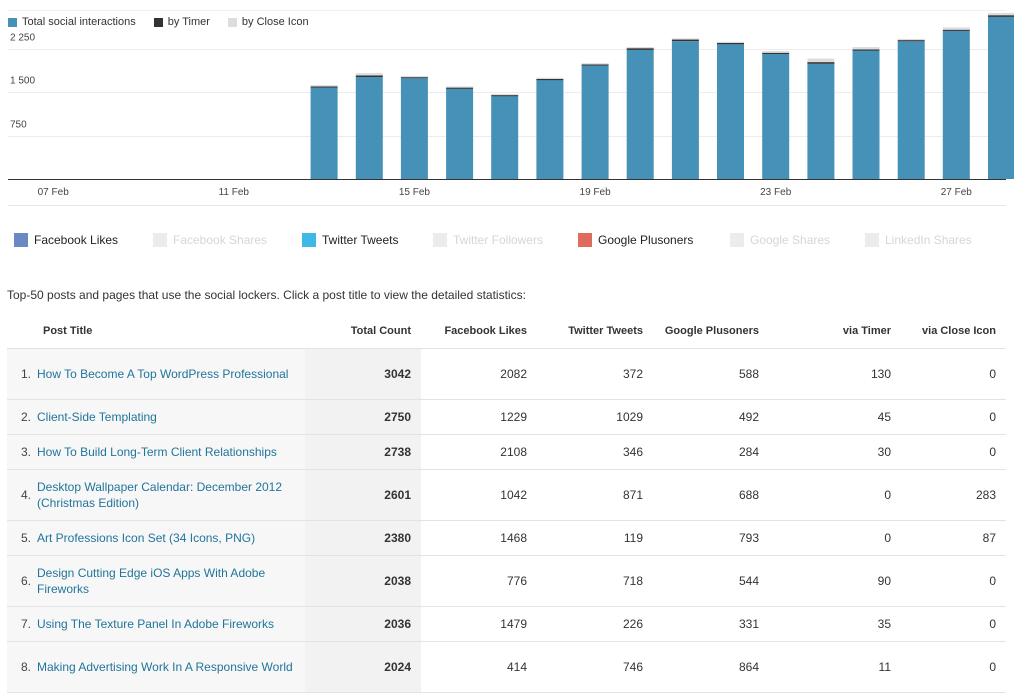 The height and width of the screenshot is (693, 1014). Describe the element at coordinates (234, 192) in the screenshot. I see `x-tick-label: 11 Feb` at that location.